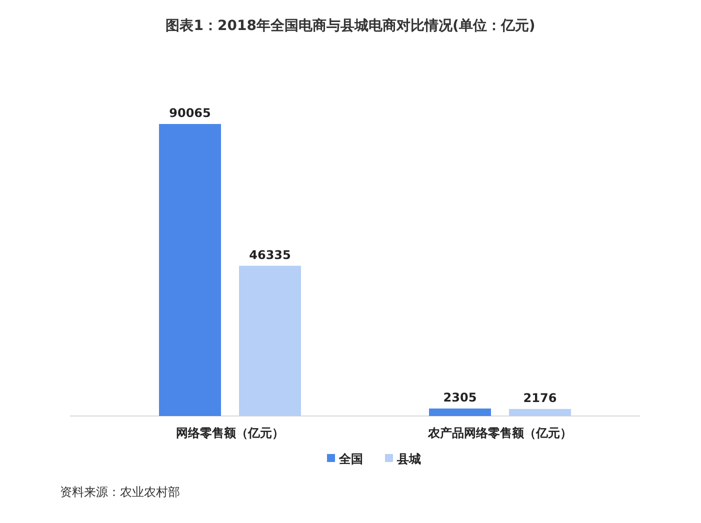 The height and width of the screenshot is (523, 701). Describe the element at coordinates (230, 433) in the screenshot. I see `x-tick-label: 网络零售额（亿元）` at that location.